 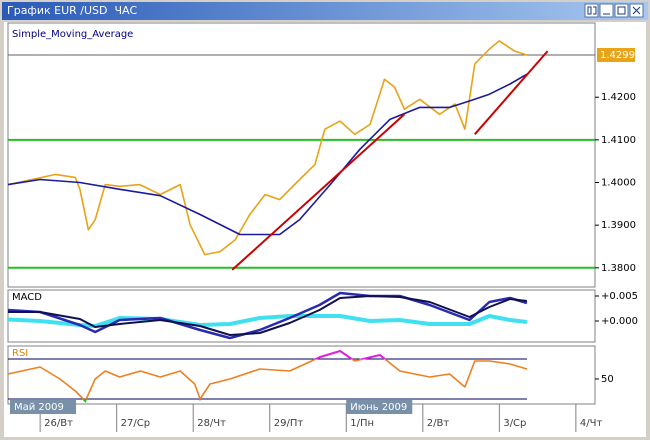 What do you see at coordinates (618, 183) in the screenshot?
I see `y-tick-label: 1.4000` at bounding box center [618, 183].